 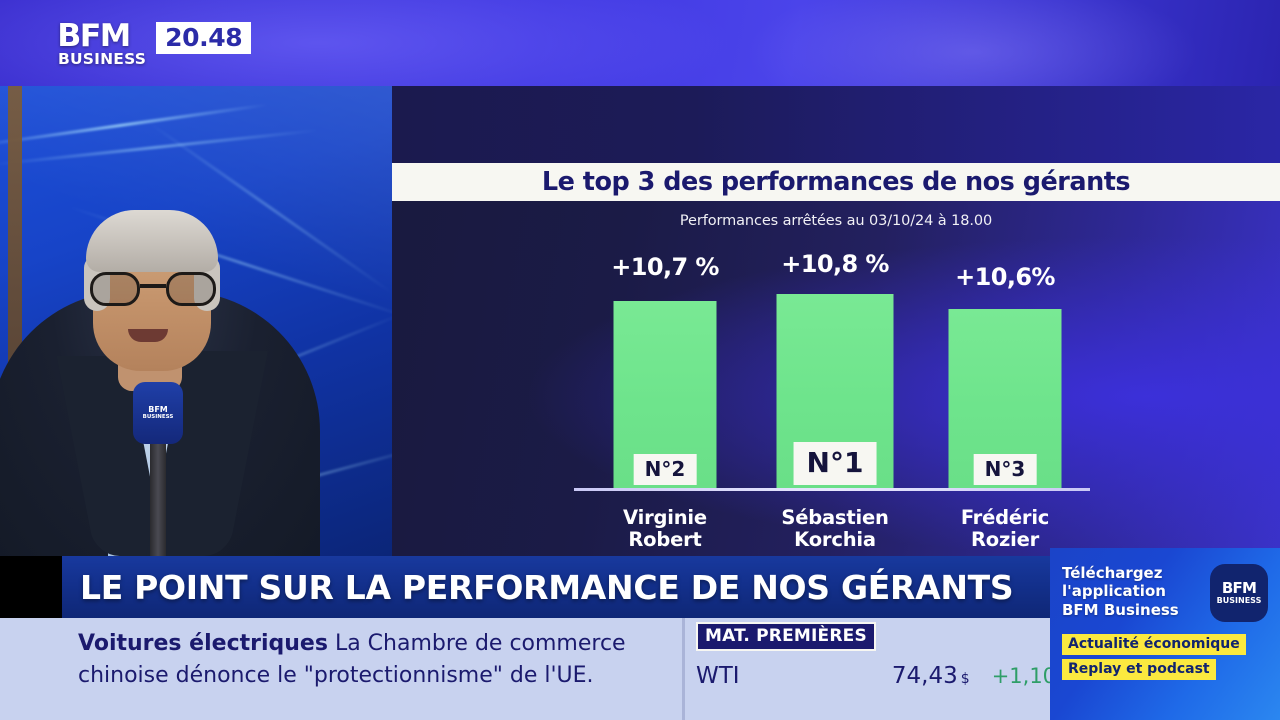 What do you see at coordinates (94, 36) in the screenshot?
I see `bfm-logo-main: BFM` at bounding box center [94, 36].